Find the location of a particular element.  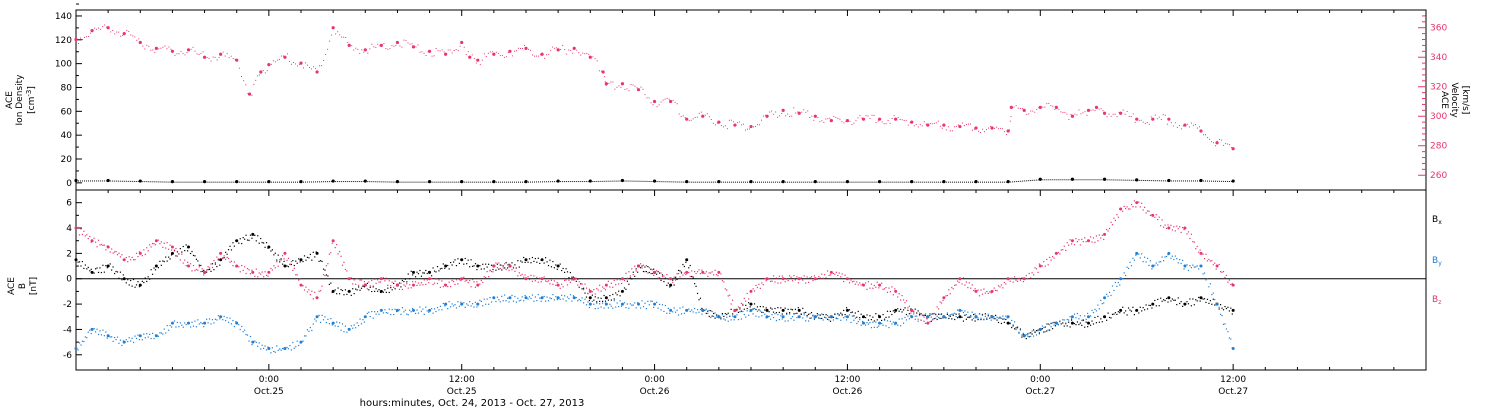

density-tick-label: 140 is located at coordinates (63, 17).